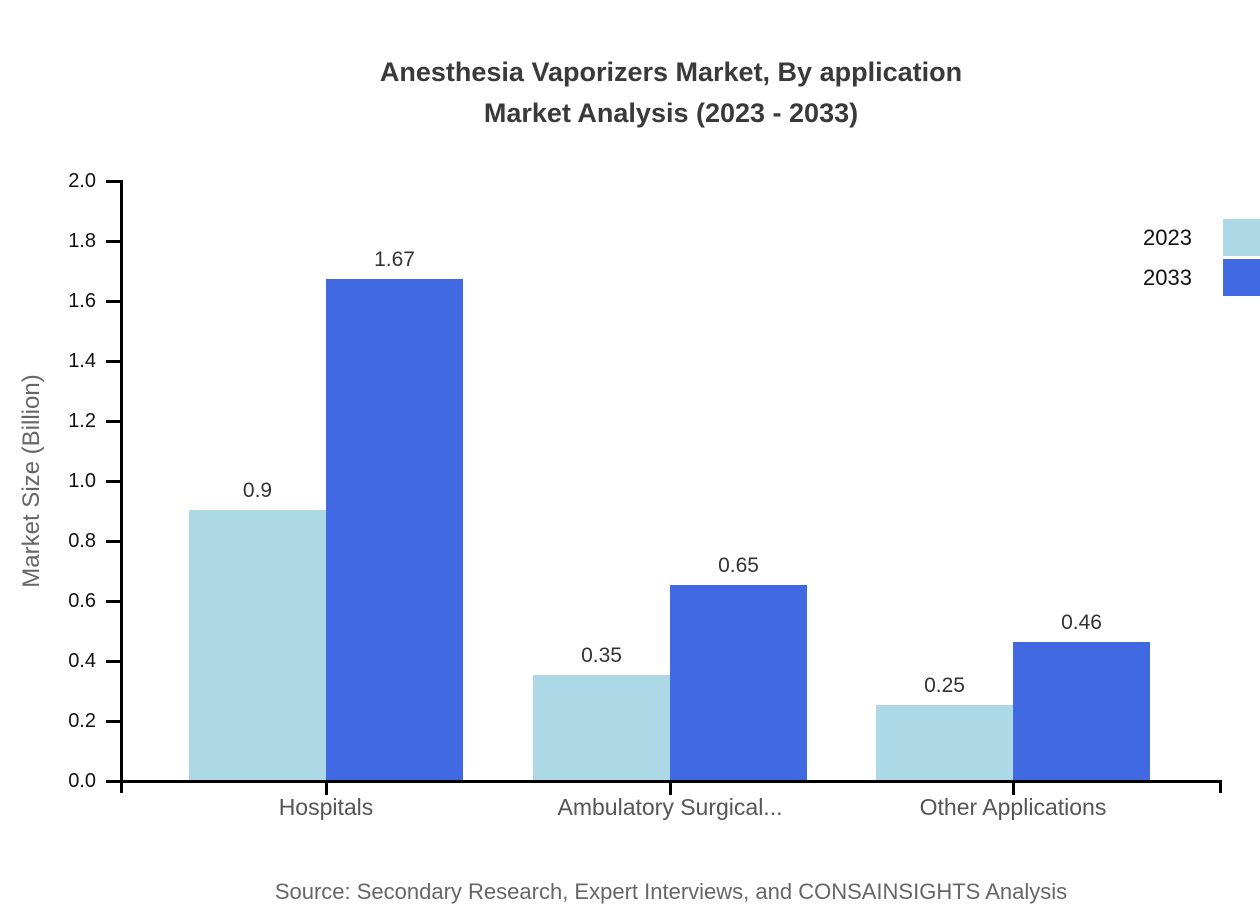 The width and height of the screenshot is (1260, 920). What do you see at coordinates (82, 601) in the screenshot?
I see `y-tick-label: 0.6` at bounding box center [82, 601].